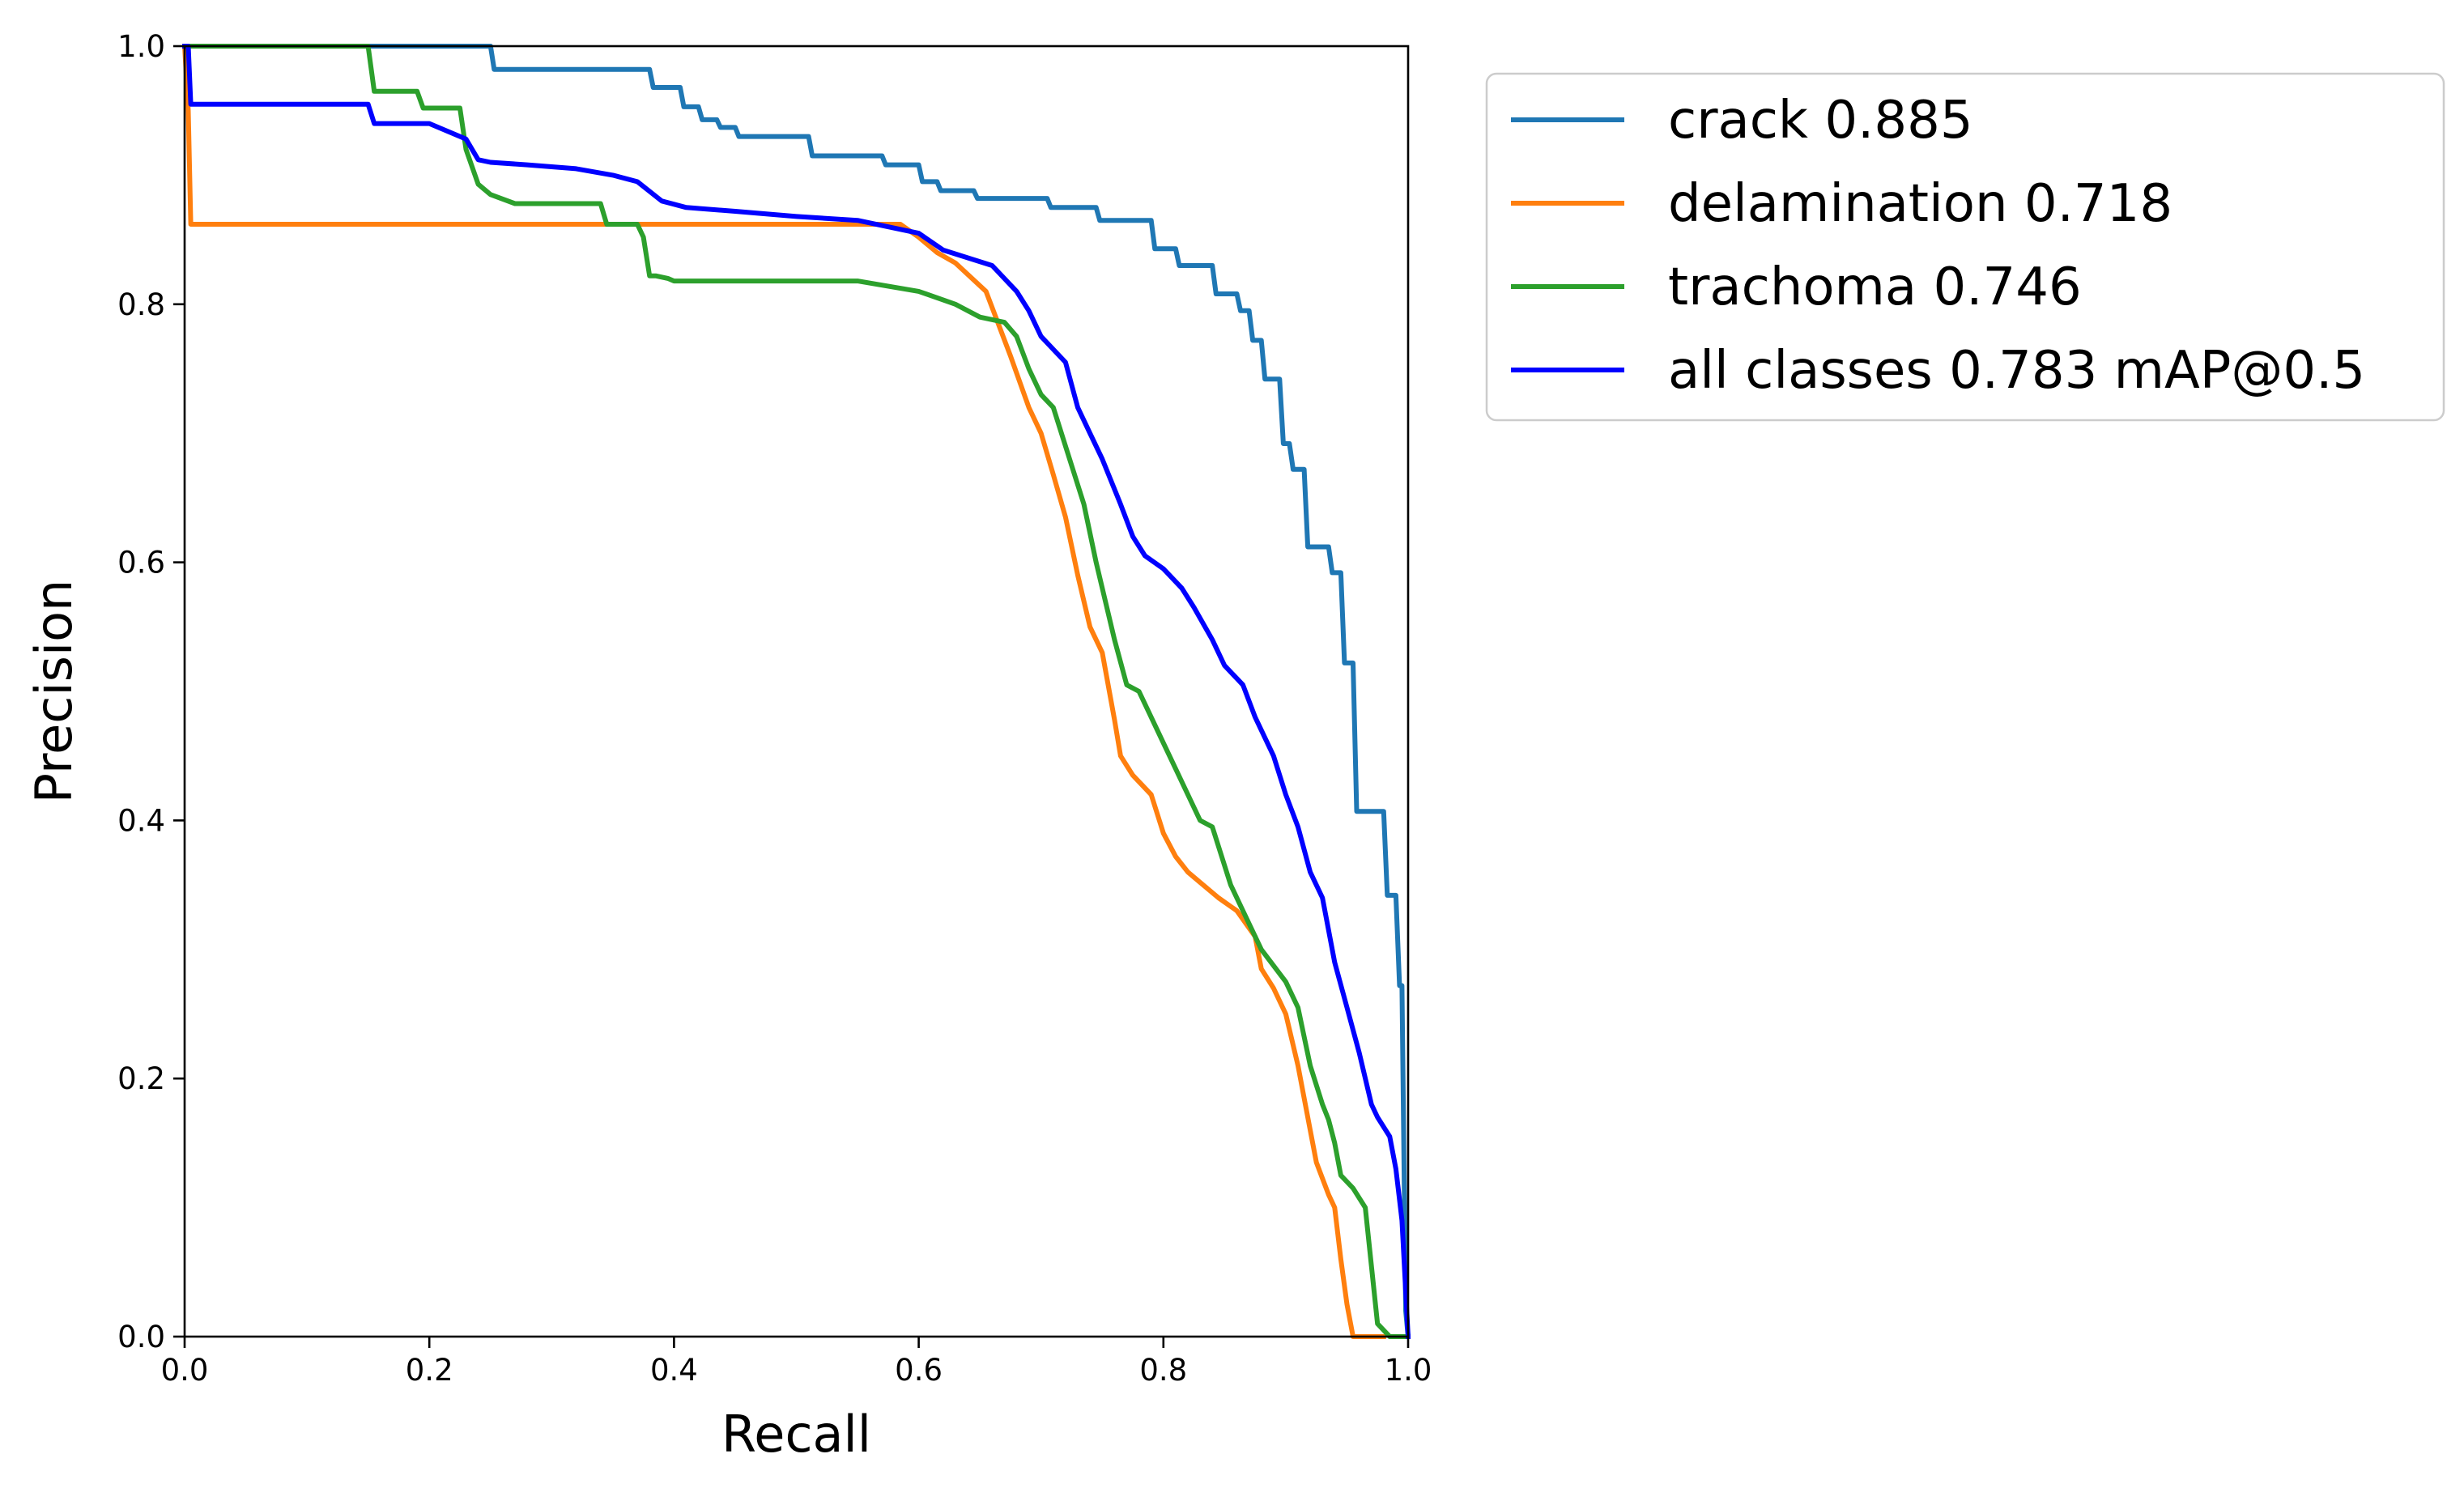  I want to click on legend-label-all-classes: all classes 0.783 mAP@0.5, so click(2016, 371).